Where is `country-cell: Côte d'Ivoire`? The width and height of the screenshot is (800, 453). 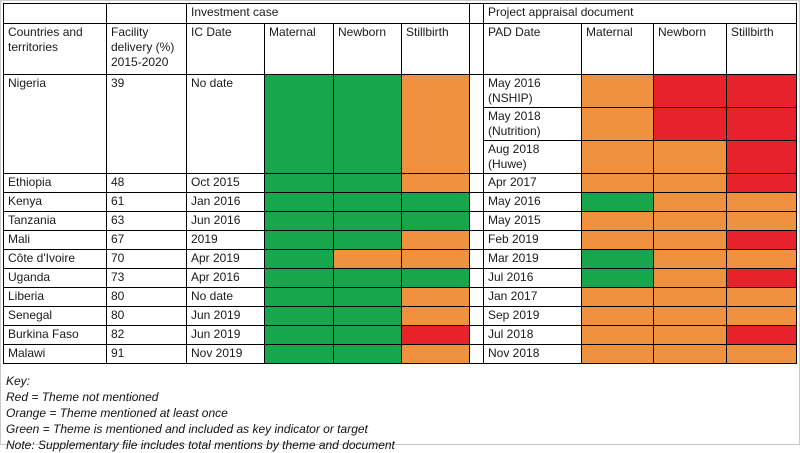
country-cell: Côte d'Ivoire is located at coordinates (55, 259).